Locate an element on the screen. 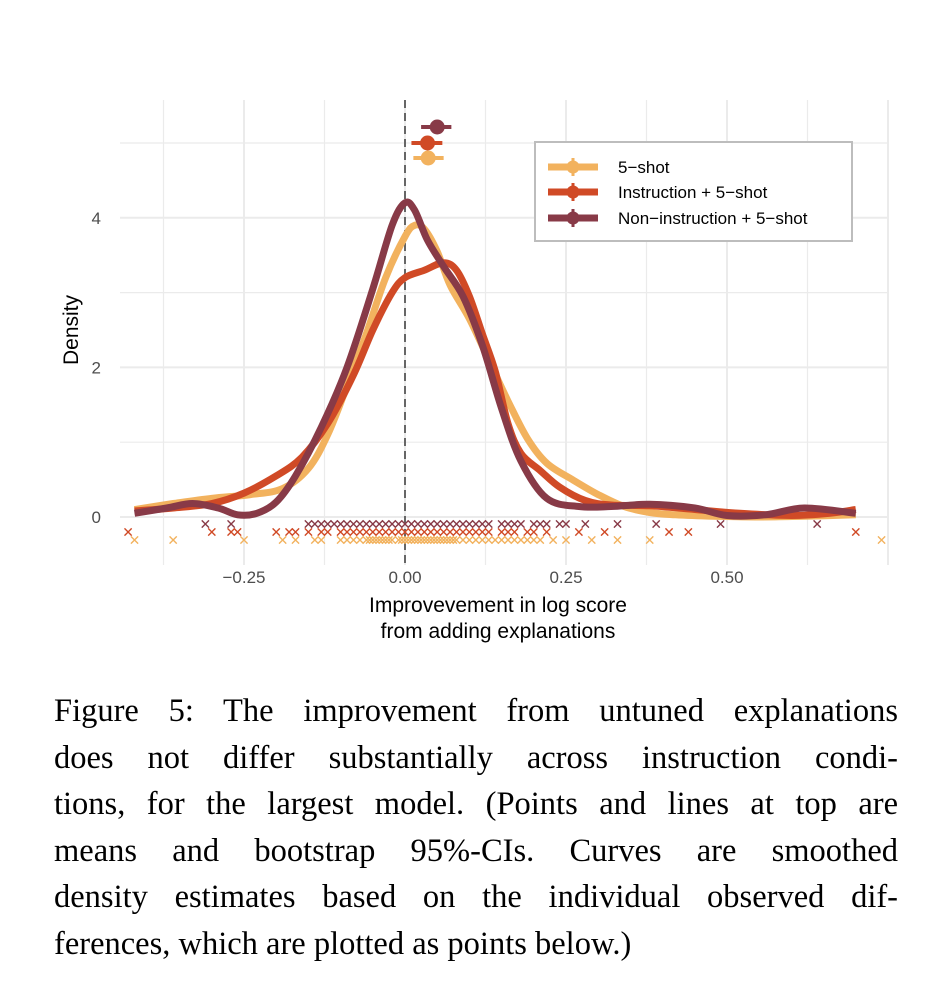 The image size is (926, 988). y-axis-ticks: 0 2 4 is located at coordinates (96, 368).